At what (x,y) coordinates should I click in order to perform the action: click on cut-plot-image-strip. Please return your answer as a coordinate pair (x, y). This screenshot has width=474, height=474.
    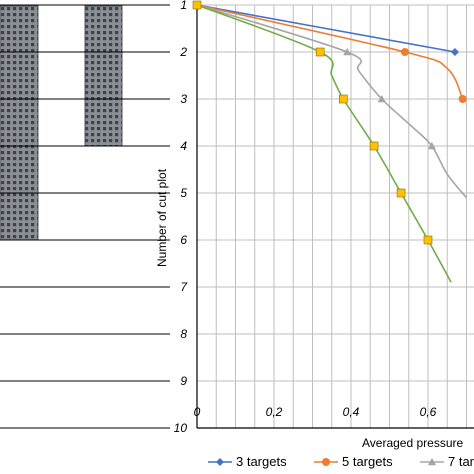
    Looking at the image, I should click on (61, 123).